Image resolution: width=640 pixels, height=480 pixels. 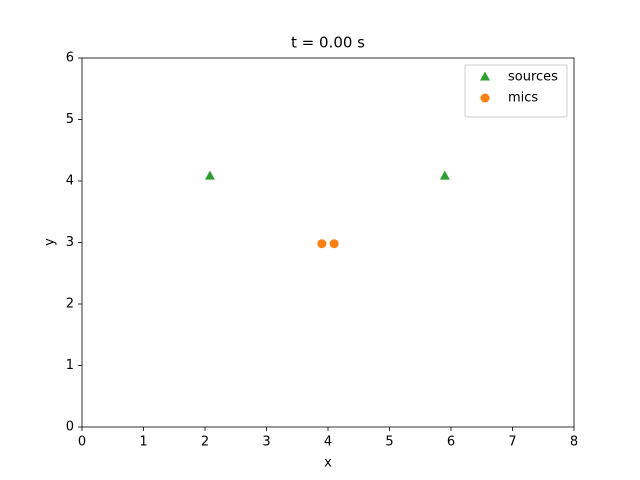 I want to click on x-tick-label: 7, so click(x=512, y=442).